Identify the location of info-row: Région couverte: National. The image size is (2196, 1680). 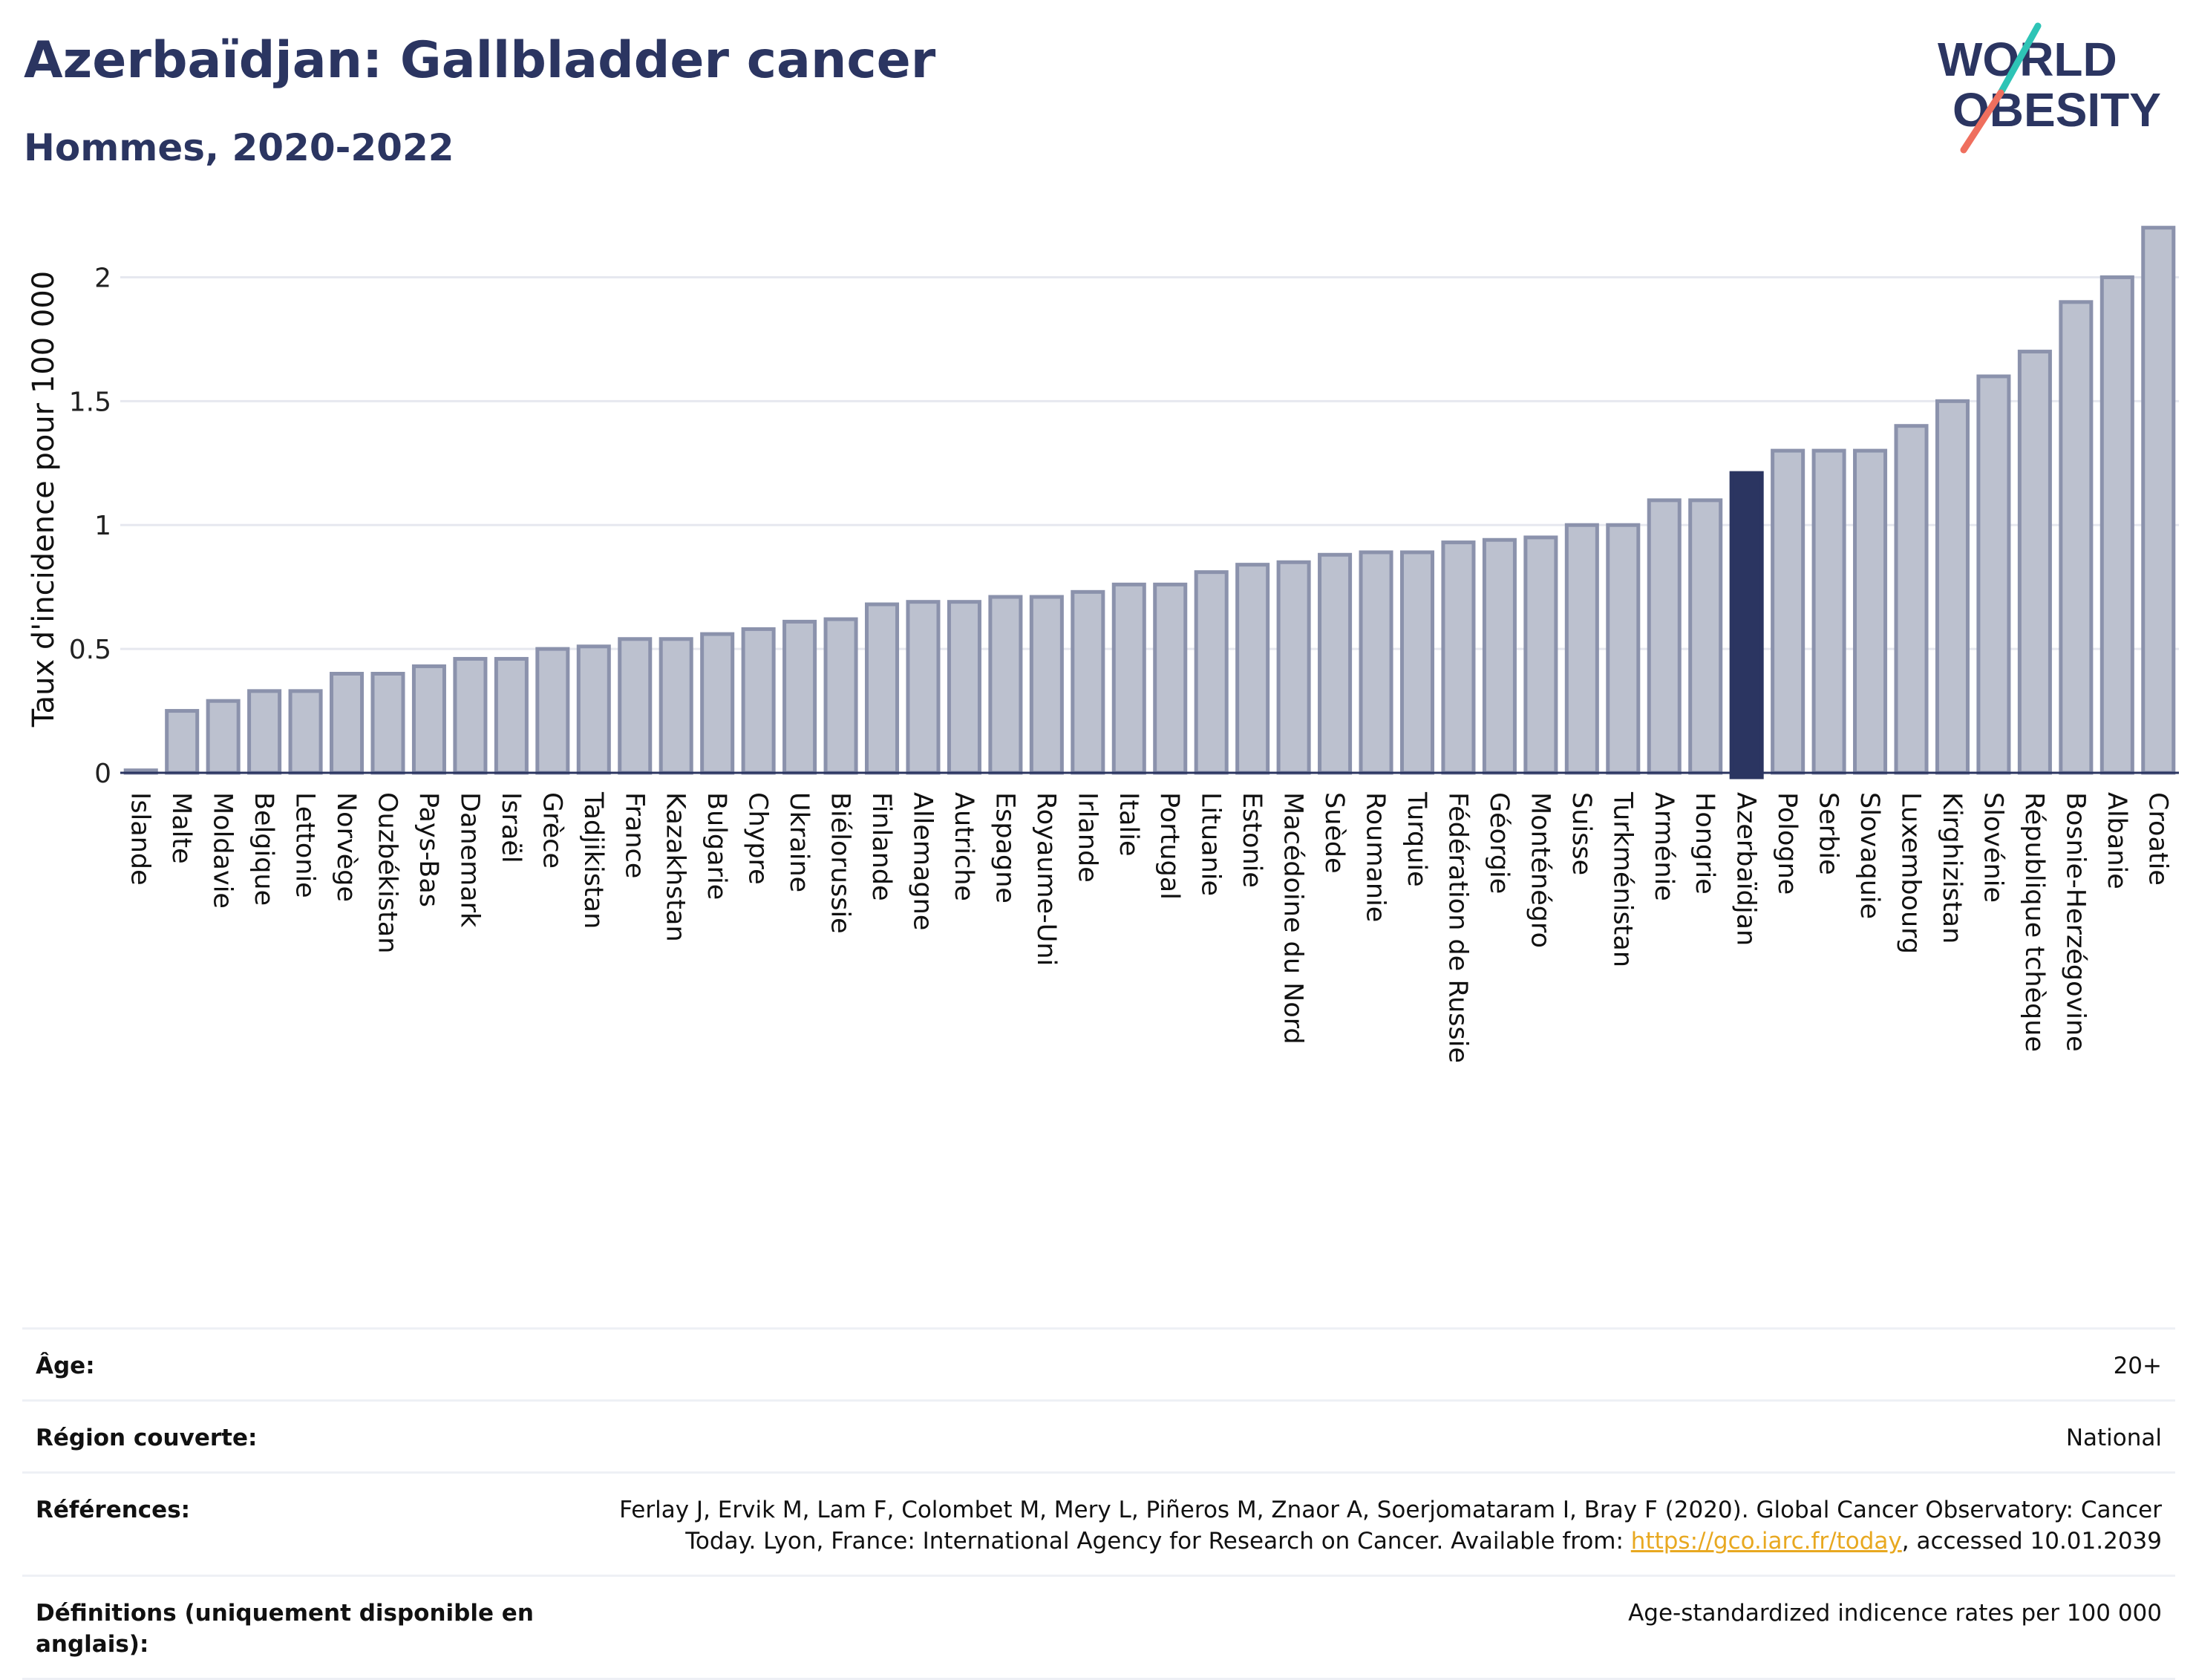
(1098, 1435).